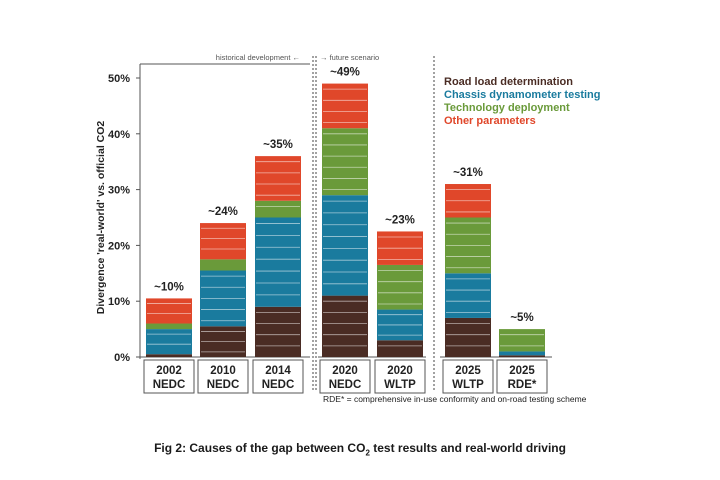 This screenshot has width=720, height=480. Describe the element at coordinates (119, 302) in the screenshot. I see `y-tick-label: 10%` at that location.